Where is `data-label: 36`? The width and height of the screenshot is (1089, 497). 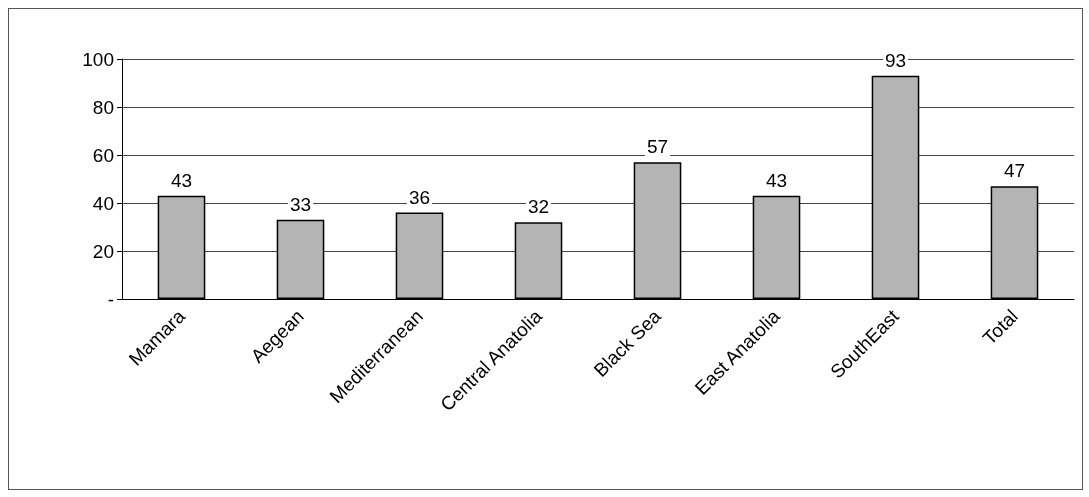 data-label: 36 is located at coordinates (419, 197).